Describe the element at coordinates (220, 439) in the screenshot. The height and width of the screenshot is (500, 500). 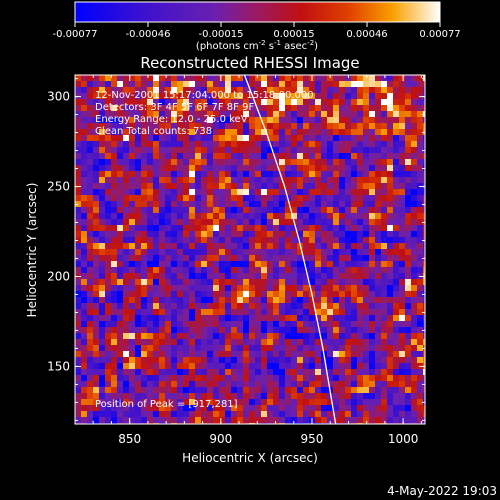
I see `x-tick-label: 900` at that location.